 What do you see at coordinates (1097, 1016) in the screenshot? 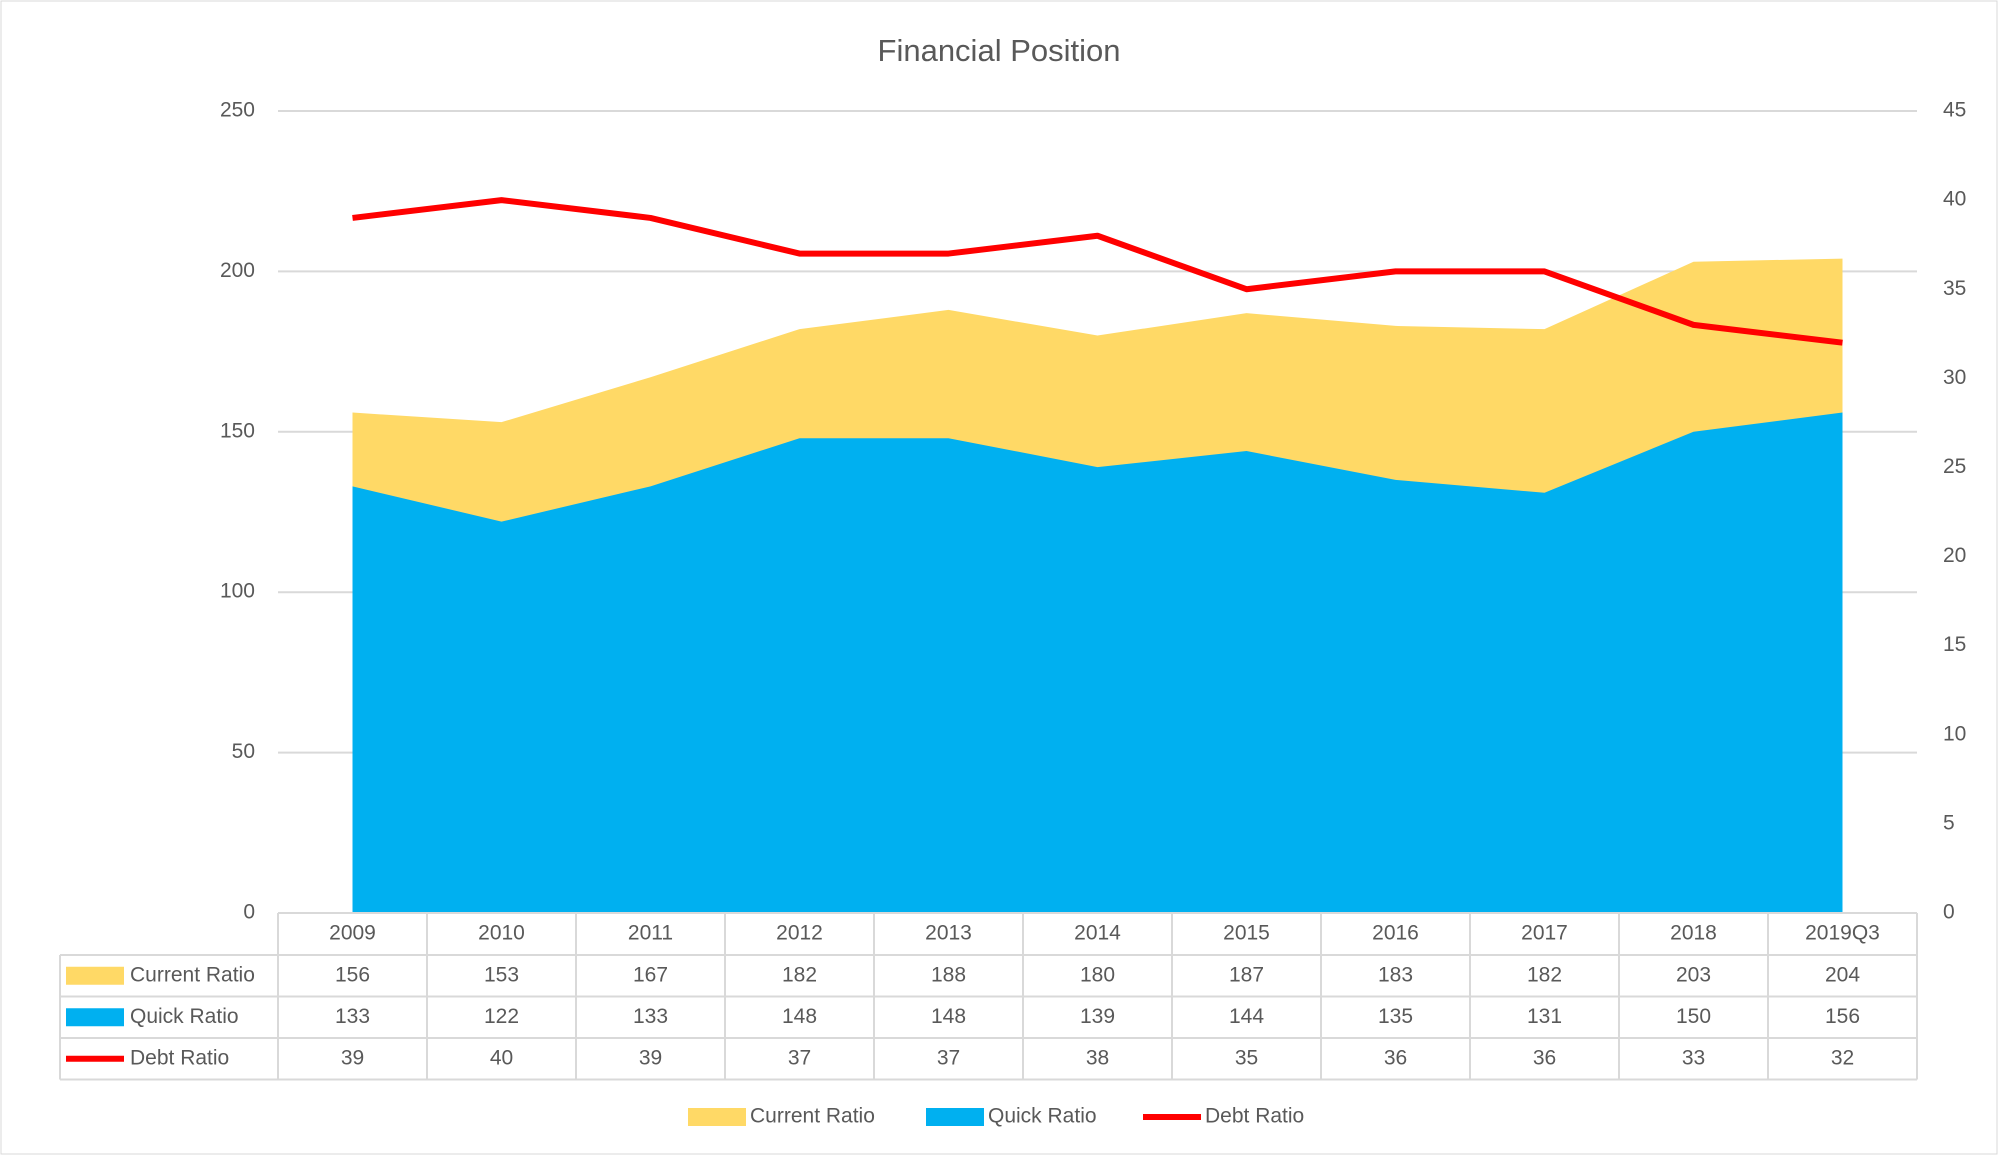
I see `table-value: 139` at bounding box center [1097, 1016].